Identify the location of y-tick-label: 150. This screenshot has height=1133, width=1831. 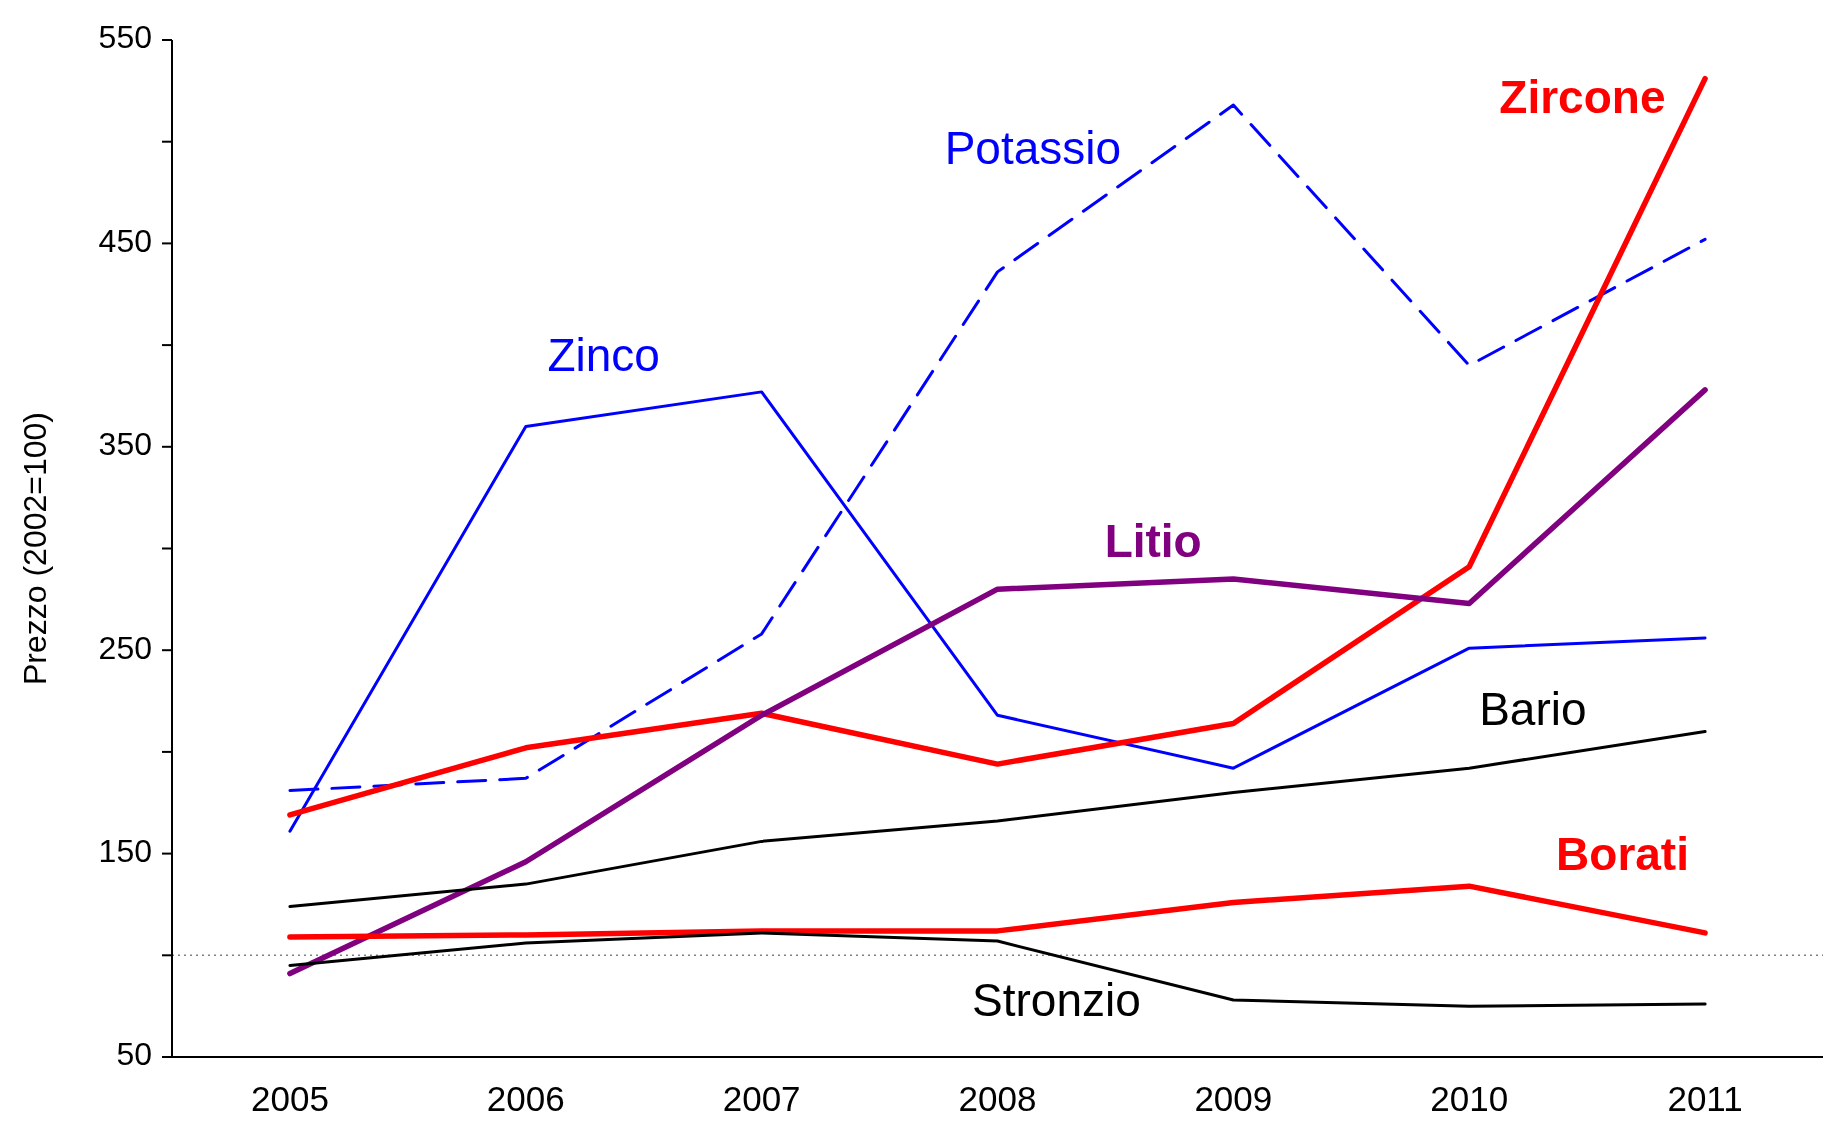
(125, 851).